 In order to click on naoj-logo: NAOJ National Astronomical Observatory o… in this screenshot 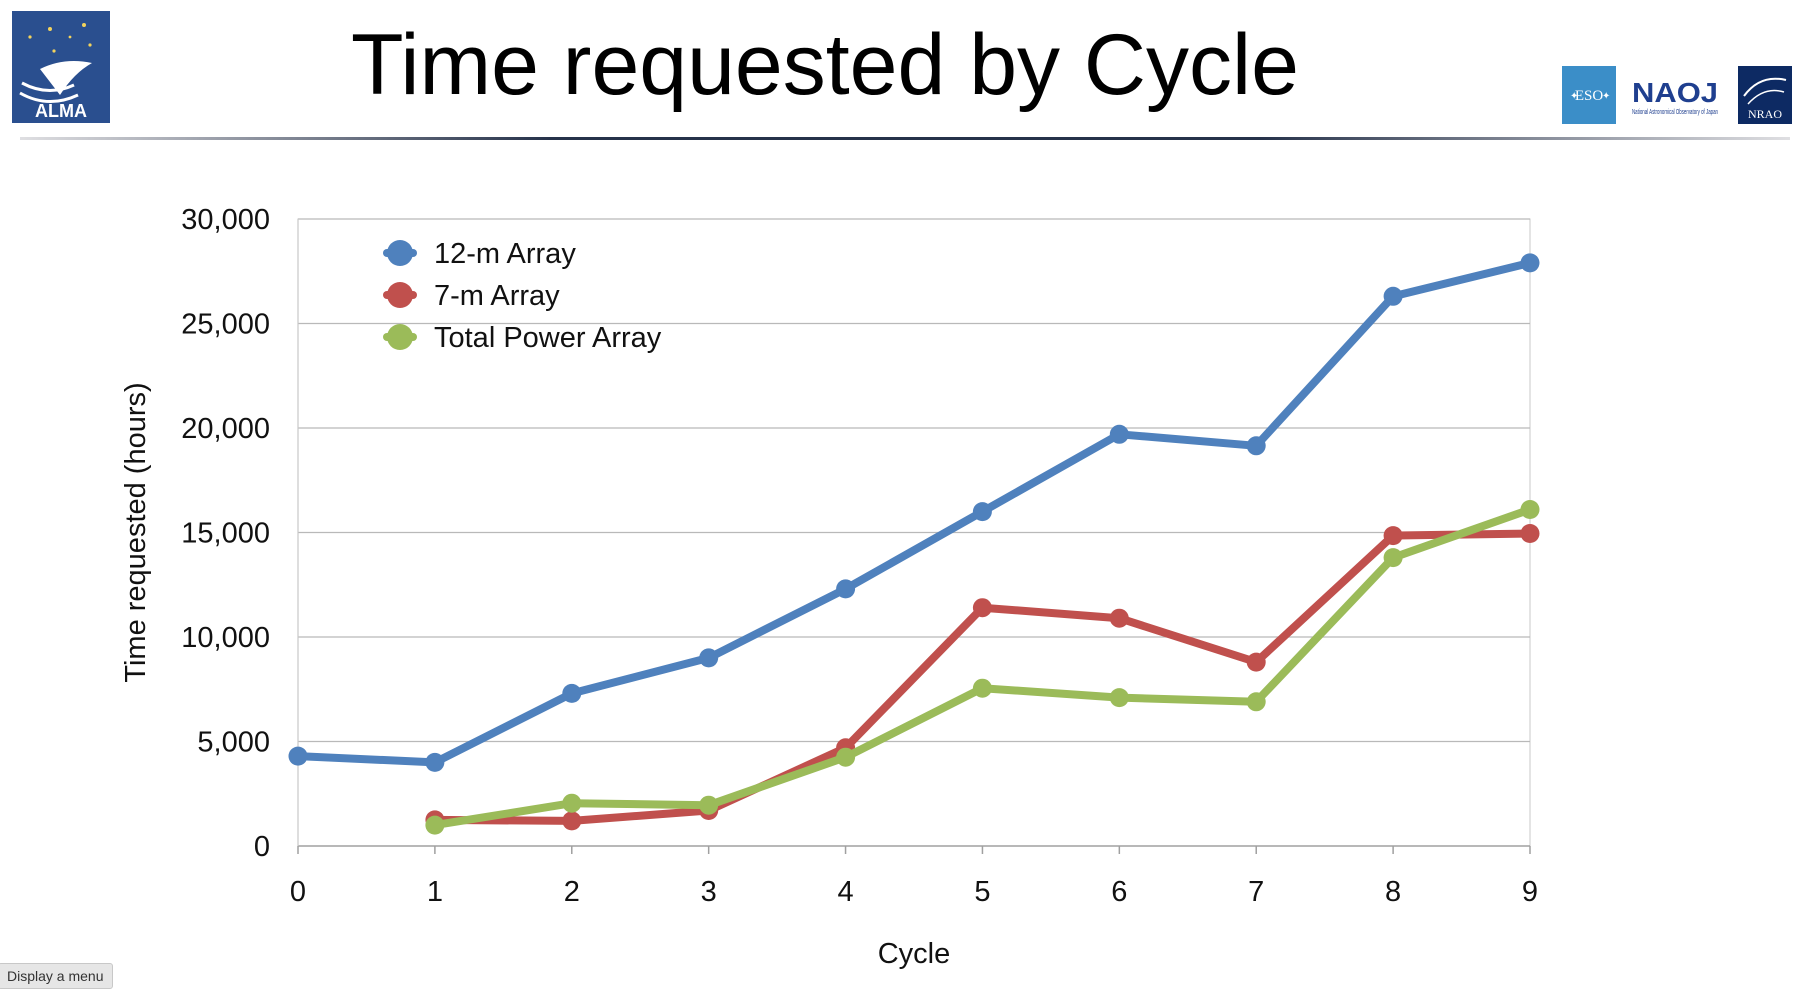, I will do `click(1675, 96)`.